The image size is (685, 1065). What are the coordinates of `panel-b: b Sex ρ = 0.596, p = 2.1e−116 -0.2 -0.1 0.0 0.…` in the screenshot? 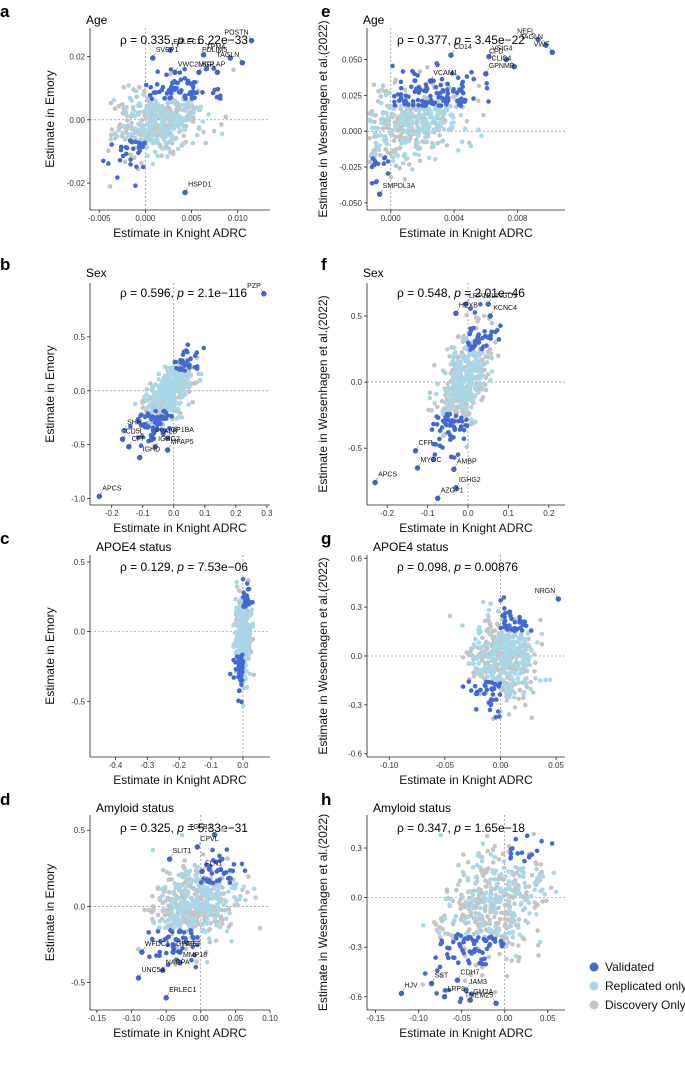 It's located at (136, 395).